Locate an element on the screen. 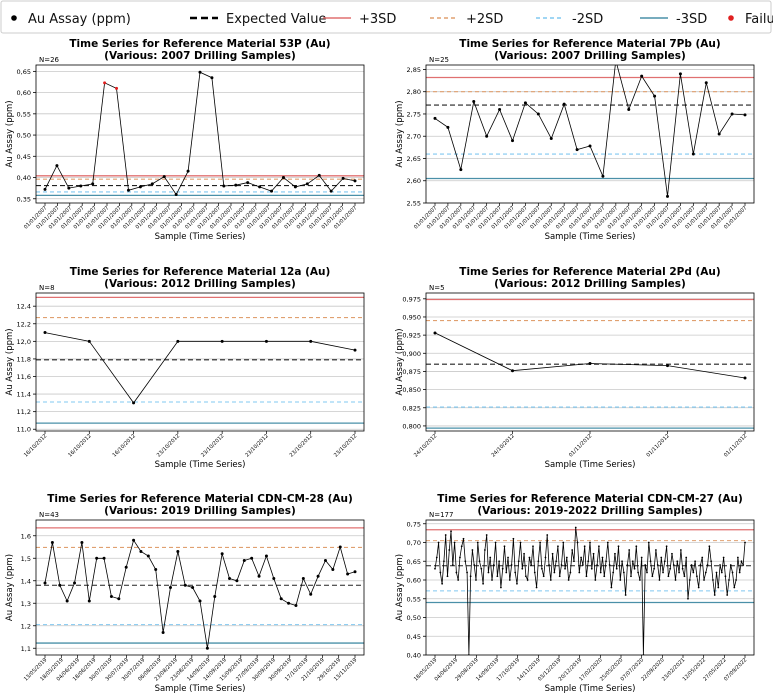  y-tick-label: 2,80 is located at coordinates (414, 92).